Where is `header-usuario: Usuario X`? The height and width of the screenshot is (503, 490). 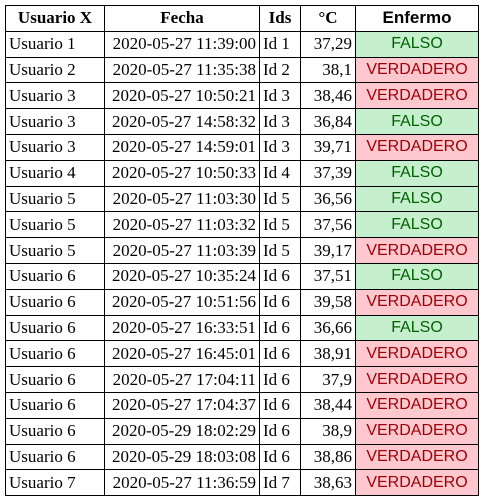
header-usuario: Usuario X is located at coordinates (55, 18).